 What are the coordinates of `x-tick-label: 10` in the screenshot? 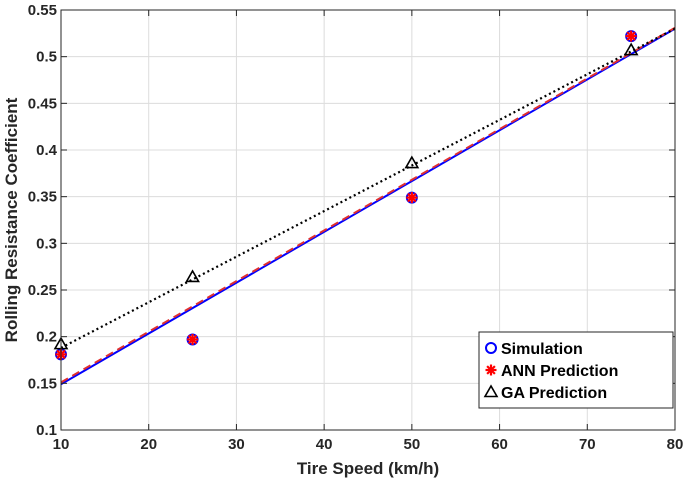 It's located at (61, 444).